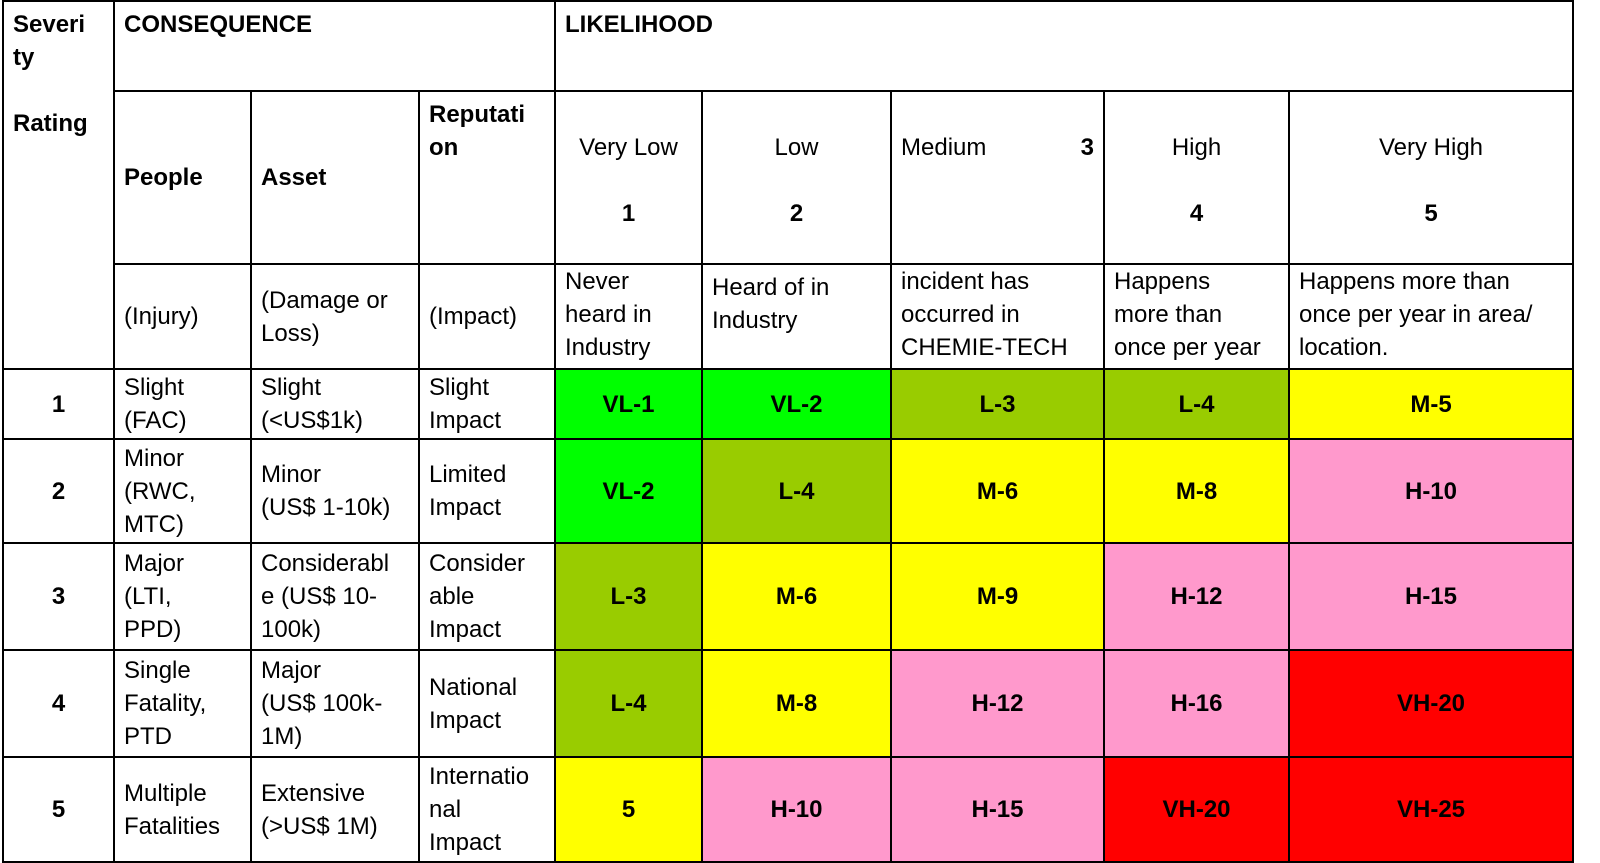  Describe the element at coordinates (58, 185) in the screenshot. I see `severity-rating-header: Severi ty Rating` at that location.